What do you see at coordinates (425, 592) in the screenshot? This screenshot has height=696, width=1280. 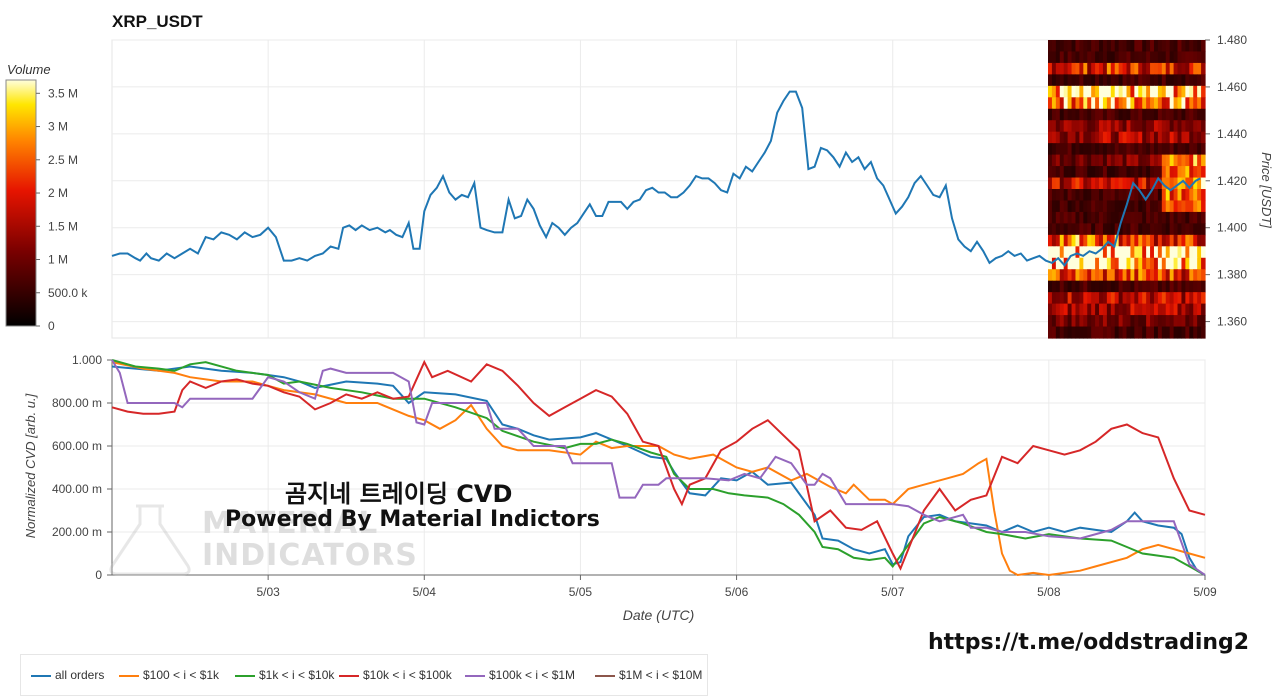 I see `x-tick-label: 5/04` at bounding box center [425, 592].